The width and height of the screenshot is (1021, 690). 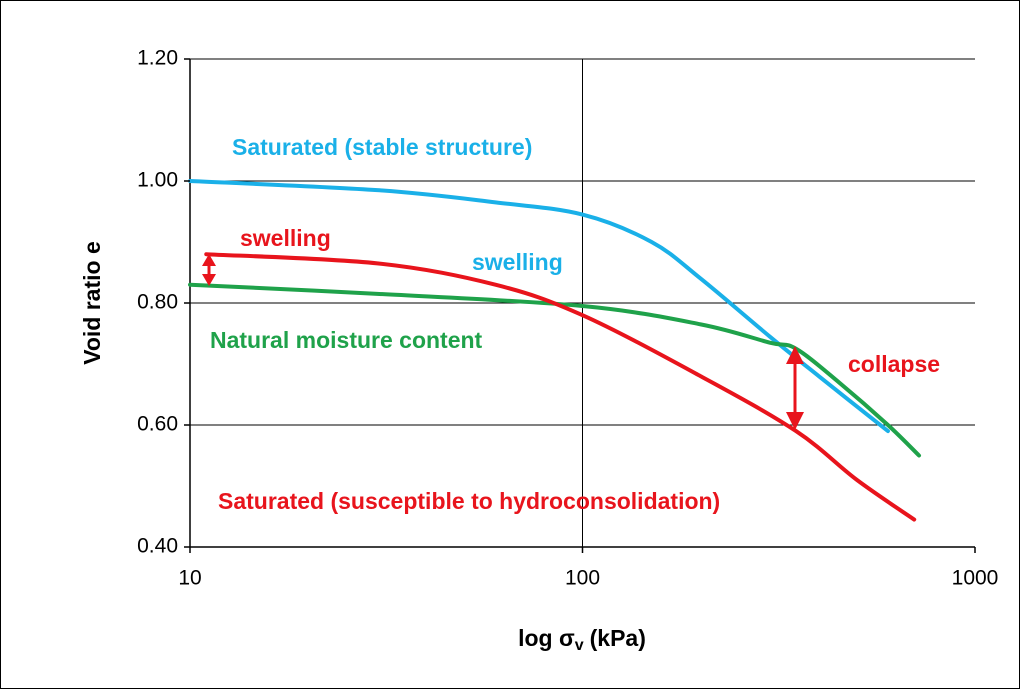 What do you see at coordinates (546, 638) in the screenshot?
I see `x-axis-label-main: log σ` at bounding box center [546, 638].